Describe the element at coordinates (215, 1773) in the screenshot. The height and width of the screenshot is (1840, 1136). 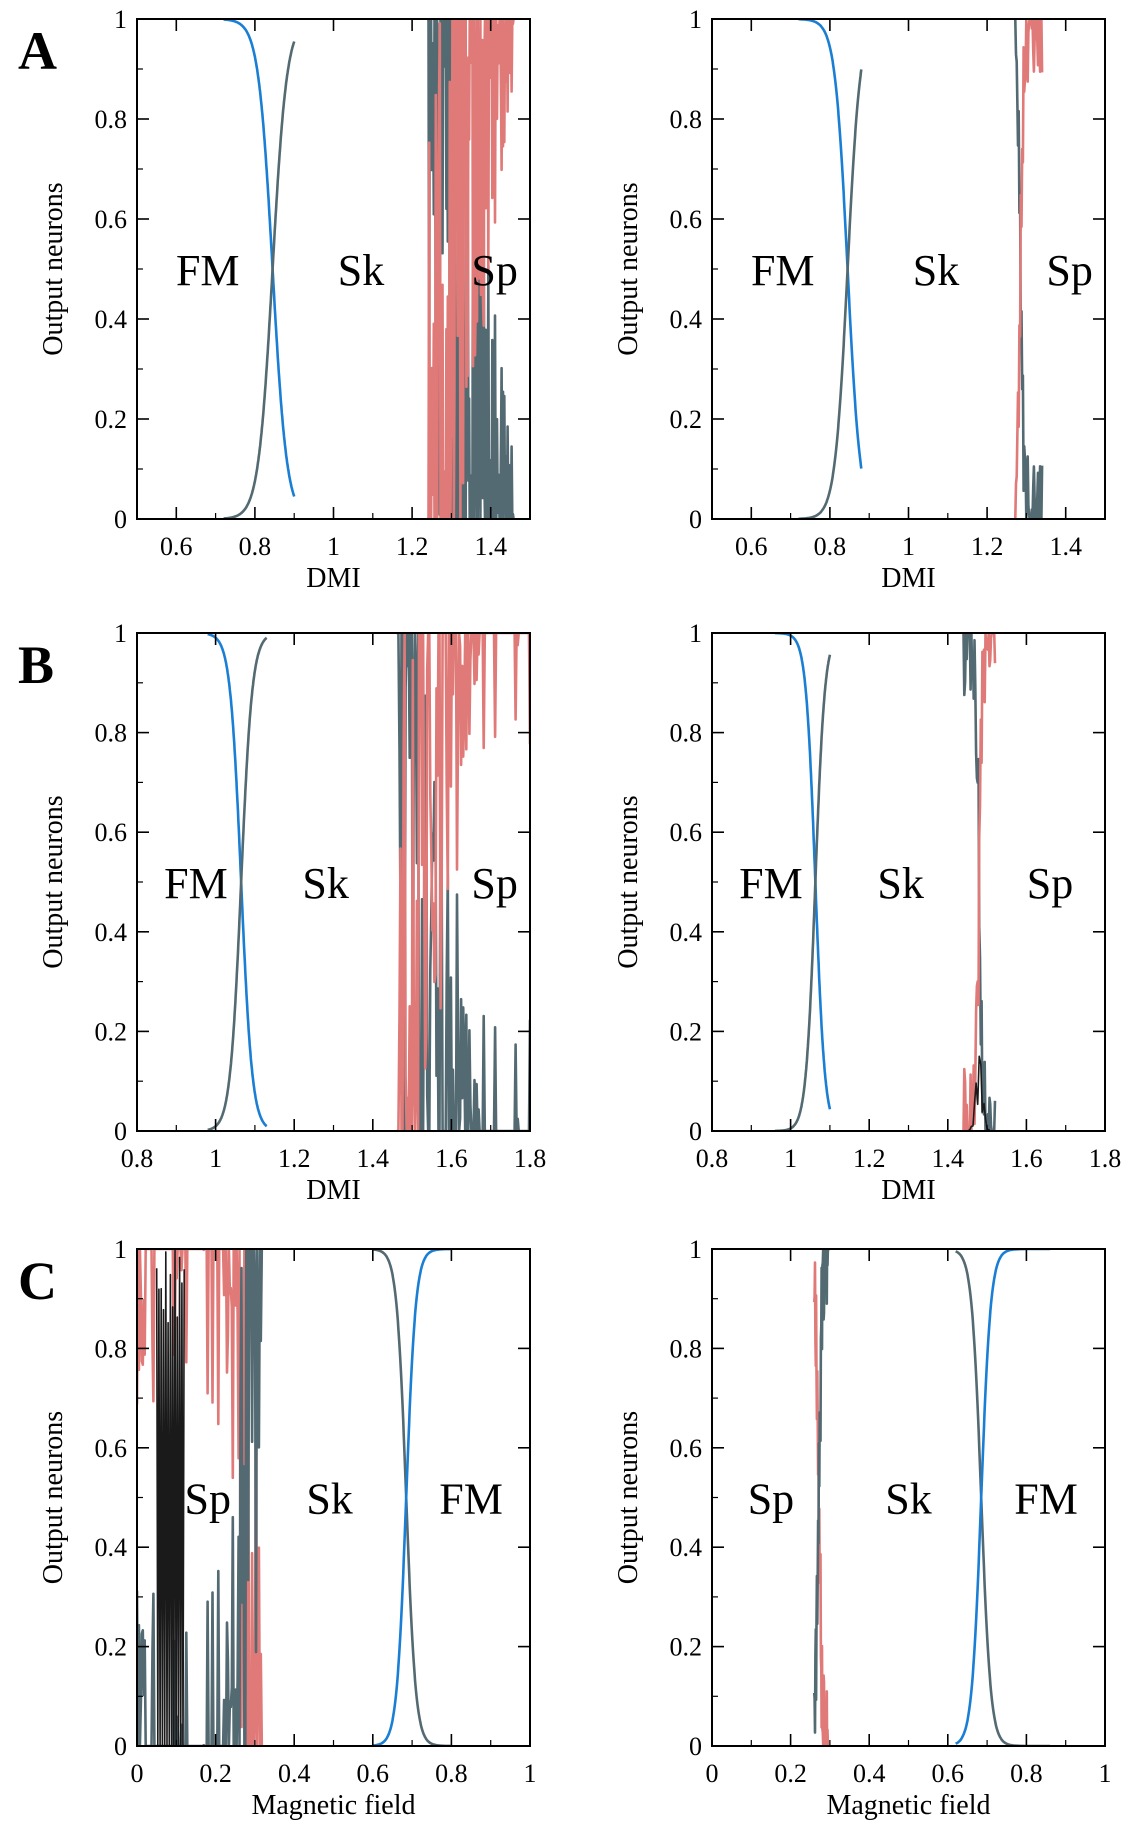
I see `x-tick-label: 0.2` at that location.